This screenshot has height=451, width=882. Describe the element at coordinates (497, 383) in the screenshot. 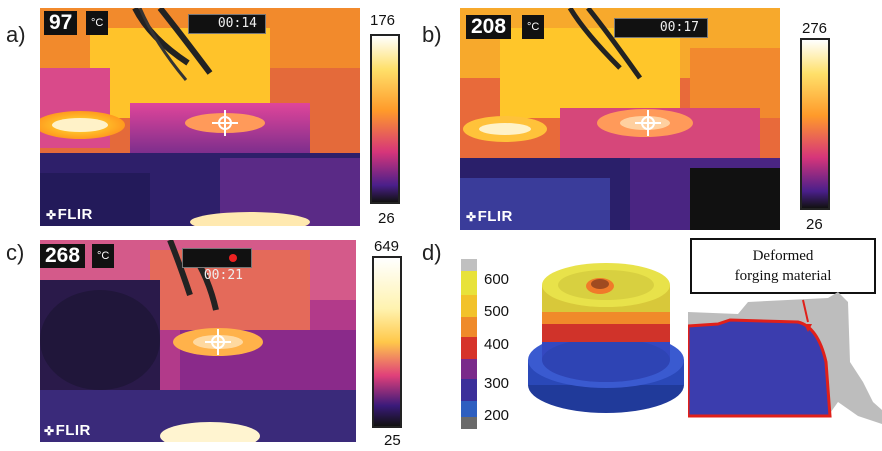

I see `legend-value-300: 300` at that location.